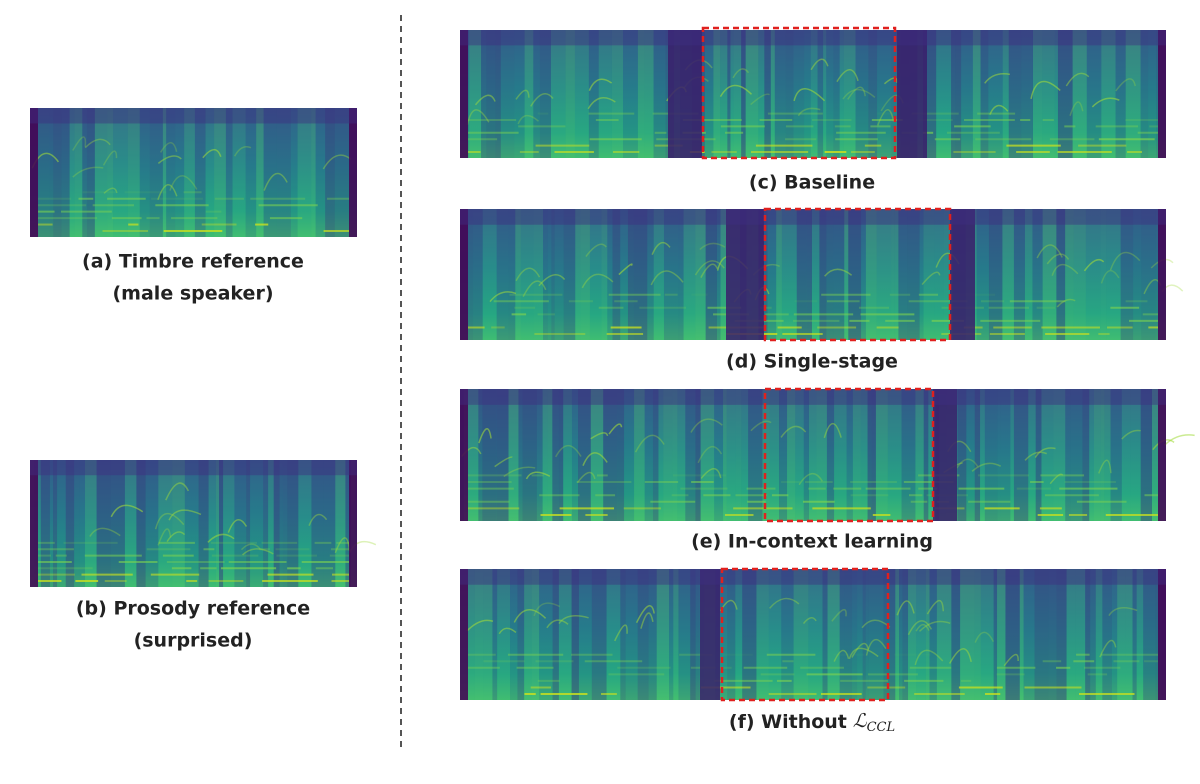  Describe the element at coordinates (812, 183) in the screenshot. I see `caption: (c) Baseline` at that location.